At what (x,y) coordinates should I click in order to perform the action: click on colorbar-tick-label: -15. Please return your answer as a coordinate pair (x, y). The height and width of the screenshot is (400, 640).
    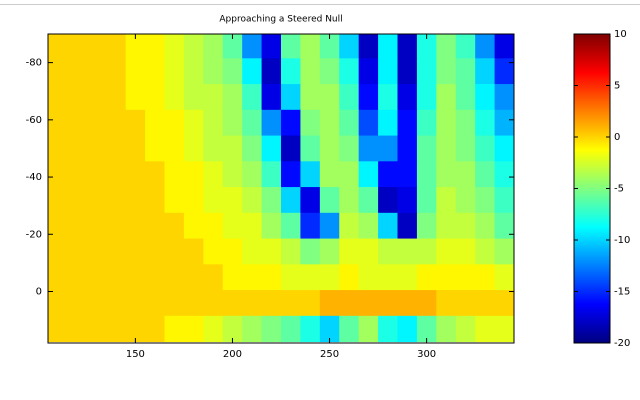
    Looking at the image, I should click on (622, 292).